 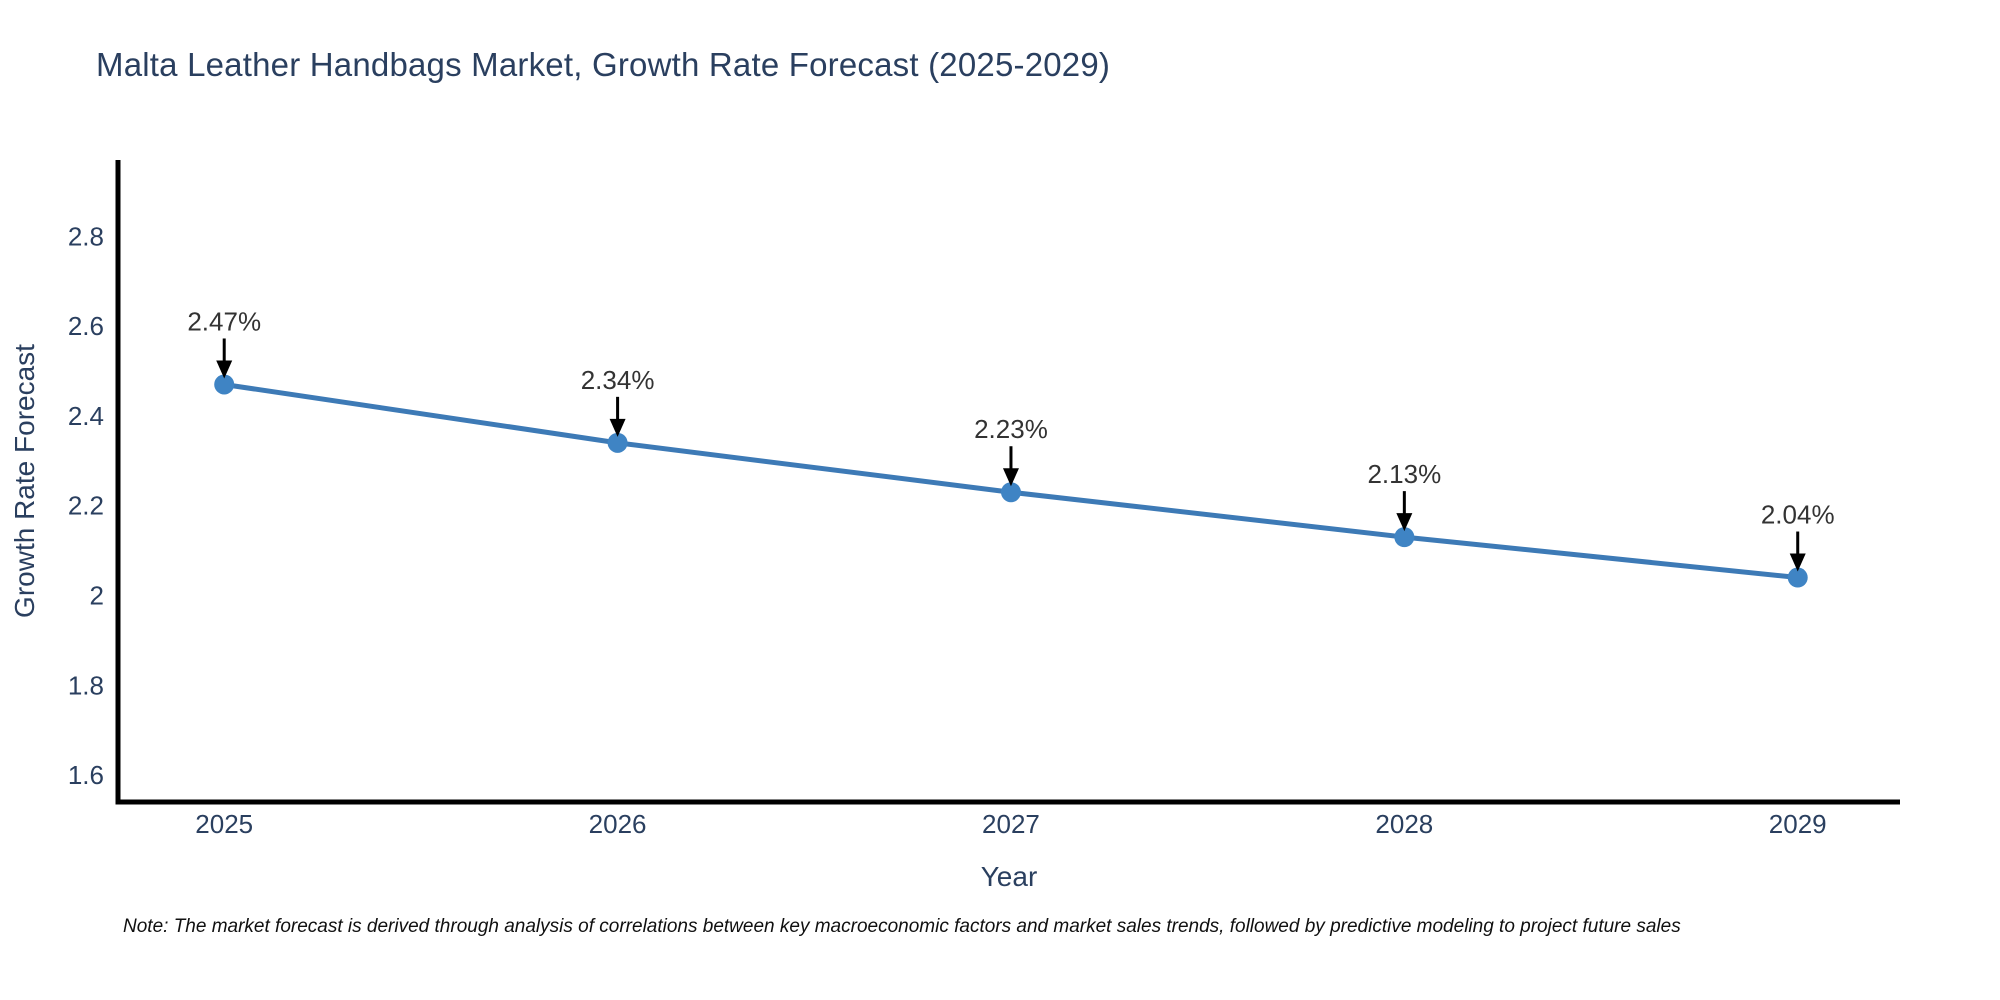 What do you see at coordinates (1011, 429) in the screenshot?
I see `data-point-label: 2.23%` at bounding box center [1011, 429].